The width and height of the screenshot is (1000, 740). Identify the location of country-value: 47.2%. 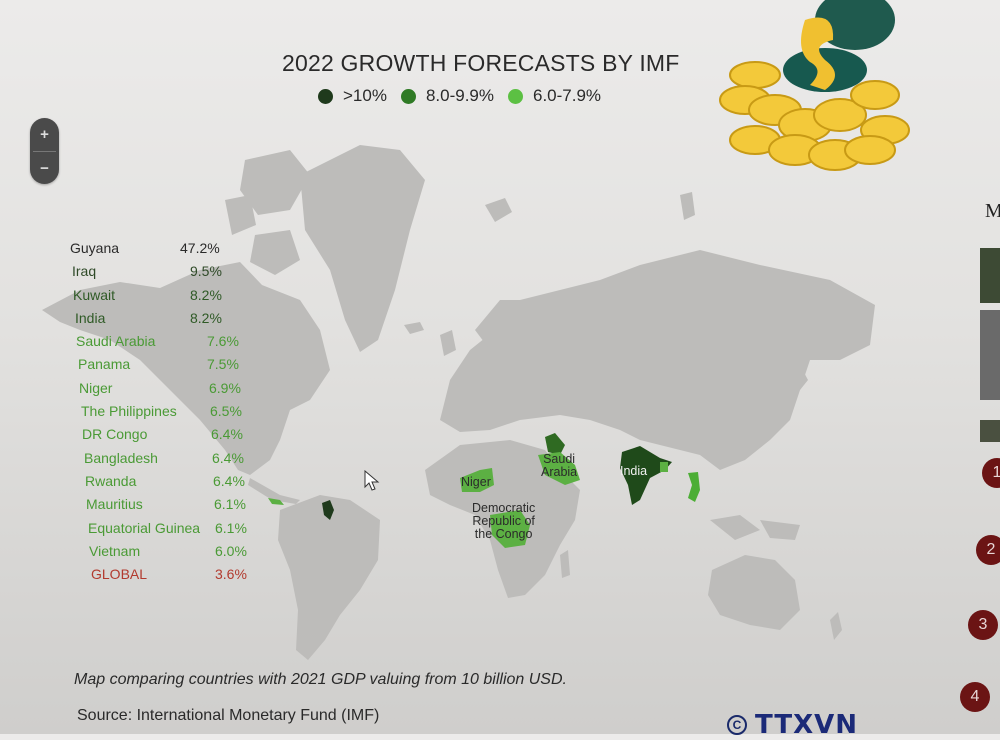
(200, 248).